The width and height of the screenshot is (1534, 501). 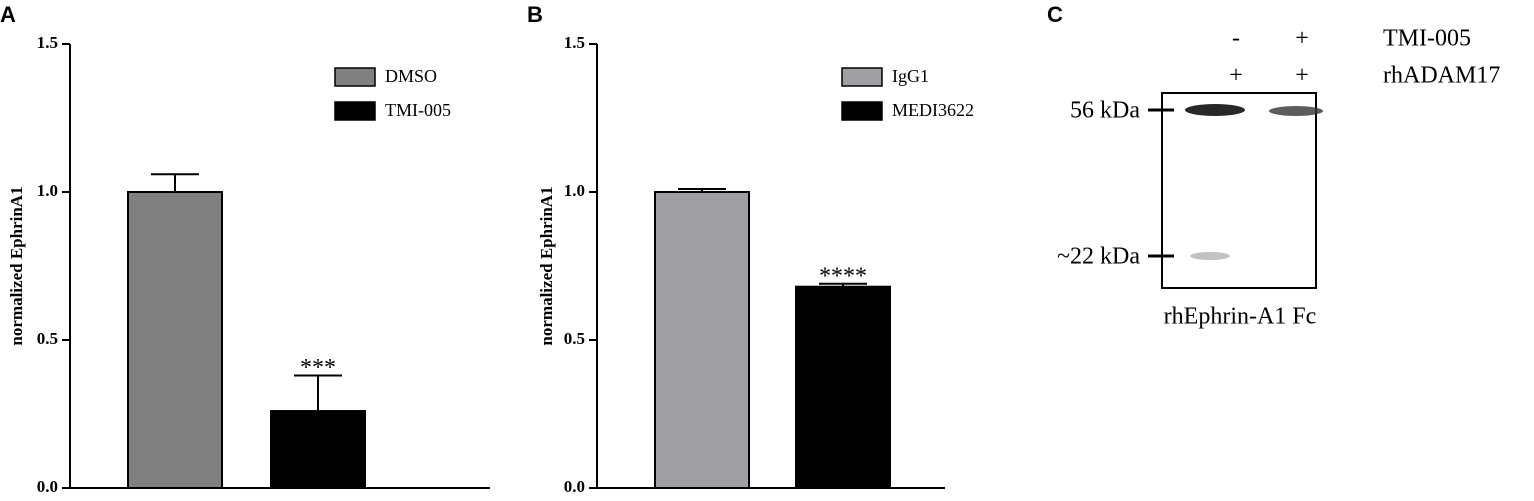 I want to click on legend-label: TMI-005, so click(x=418, y=110).